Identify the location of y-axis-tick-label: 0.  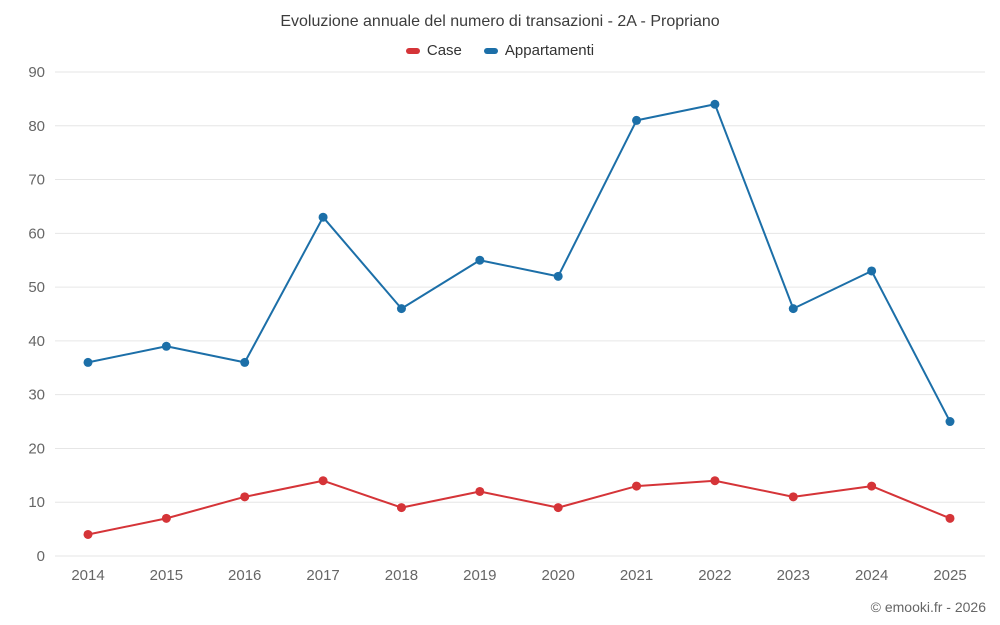
(41, 556).